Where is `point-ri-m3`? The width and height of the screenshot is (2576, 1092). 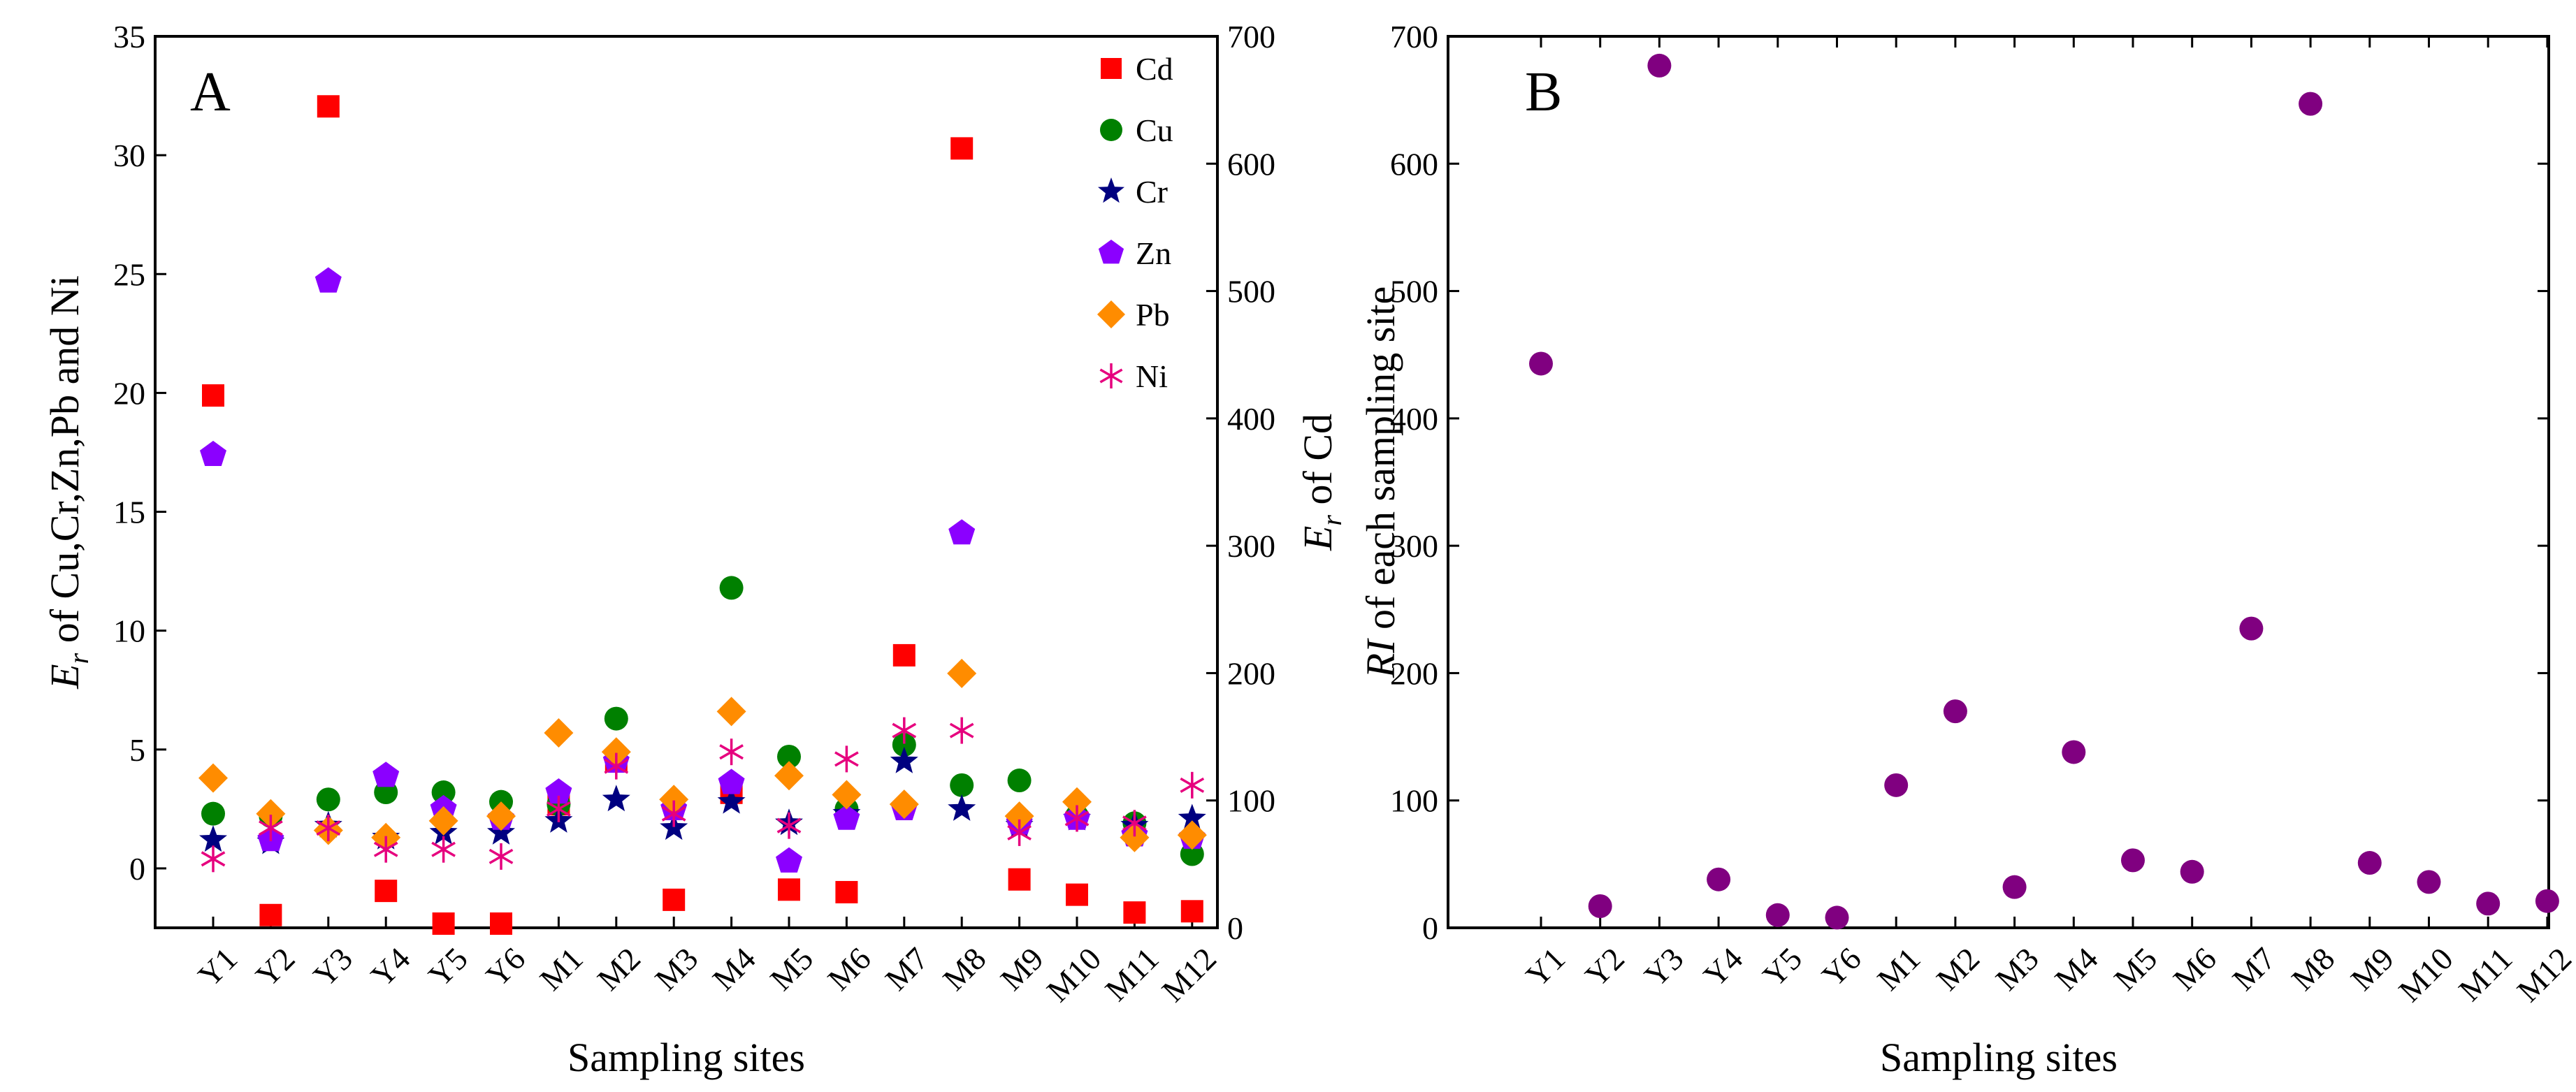
point-ri-m3 is located at coordinates (2015, 887).